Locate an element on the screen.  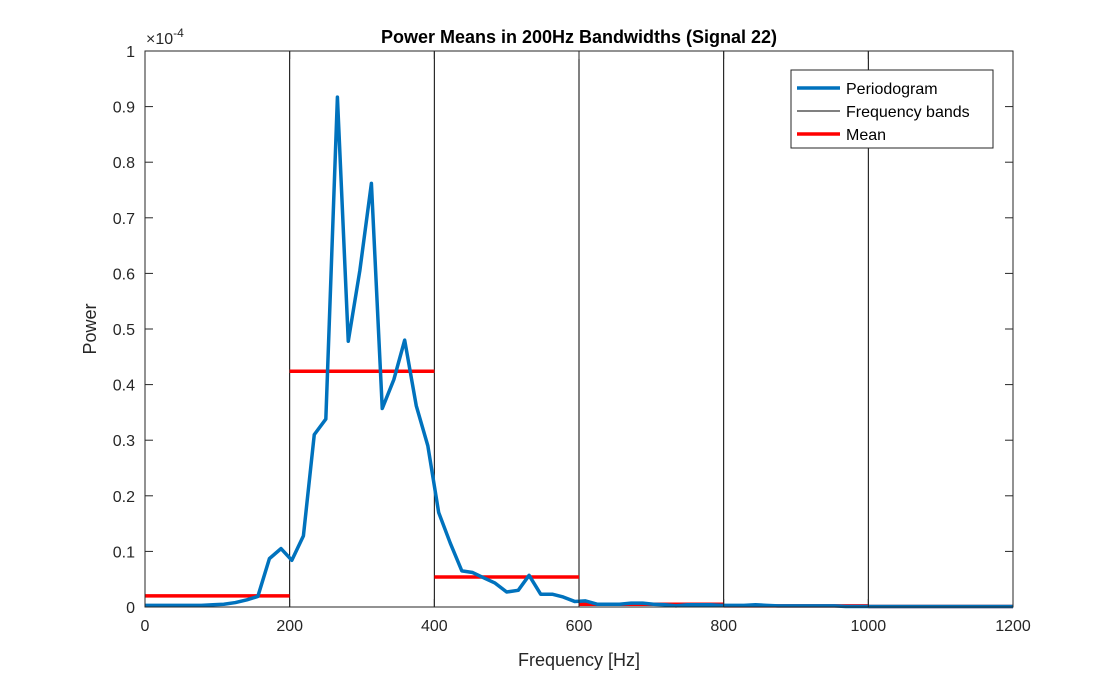
y-exponent-label: ×10⁻⁴ is located at coordinates (165, 37).